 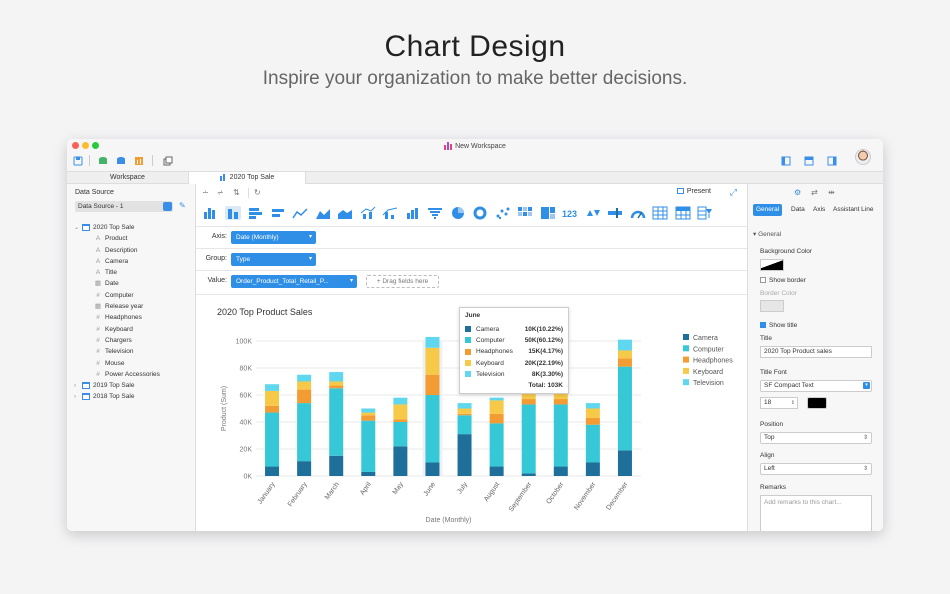 I want to click on tab-assistant-line: Assistant Line, so click(x=853, y=209).